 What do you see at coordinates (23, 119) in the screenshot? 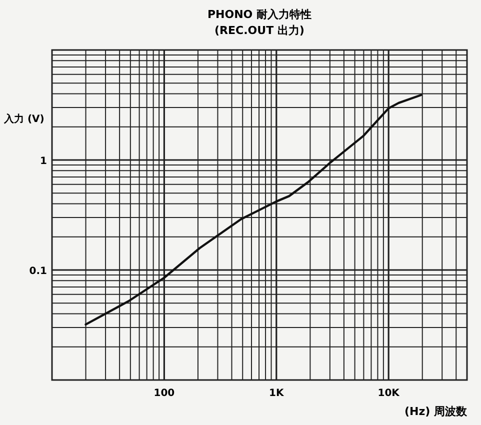
I see `y-axis-title: 入力 (V)` at bounding box center [23, 119].